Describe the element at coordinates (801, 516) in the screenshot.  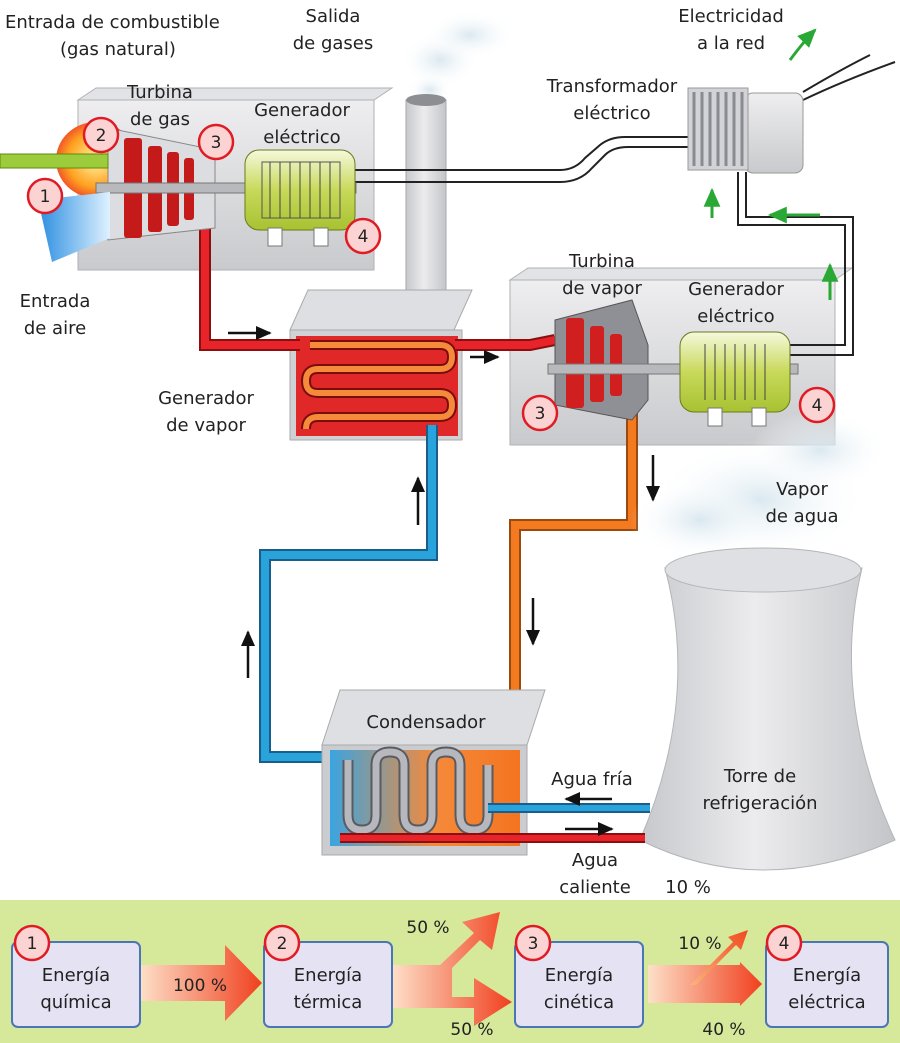
I see `label-water-vapor-2: de agua` at that location.